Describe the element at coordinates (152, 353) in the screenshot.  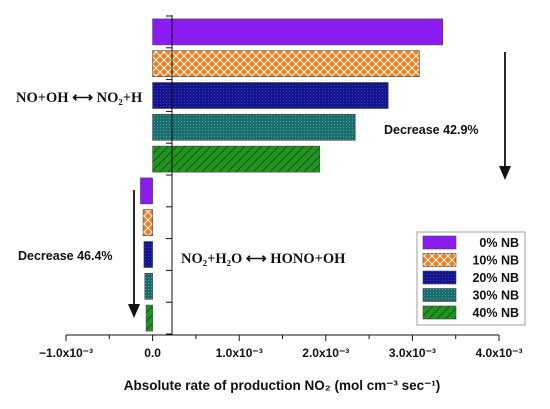
I see `x-tick-label: 0.0` at that location.